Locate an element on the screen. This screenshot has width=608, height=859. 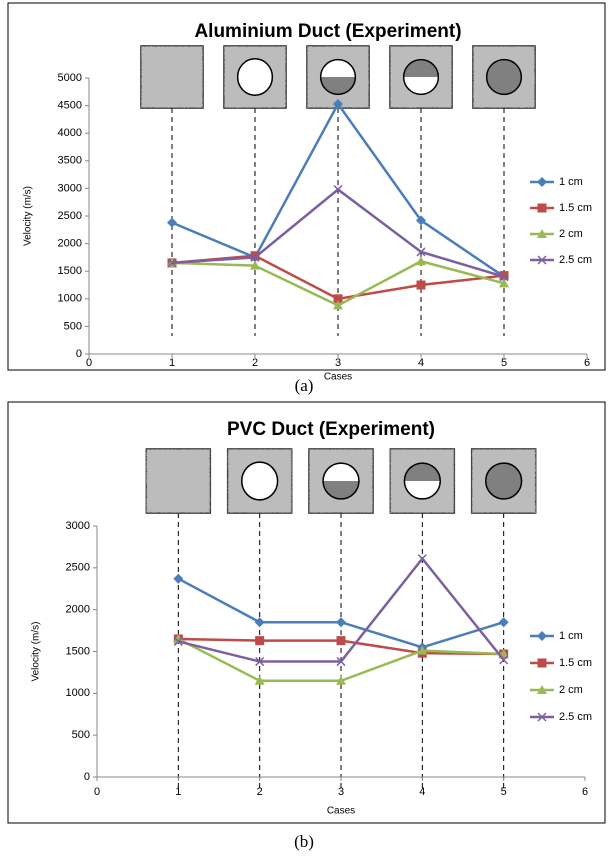
y-tick-label: 5000 is located at coordinates (70, 78).